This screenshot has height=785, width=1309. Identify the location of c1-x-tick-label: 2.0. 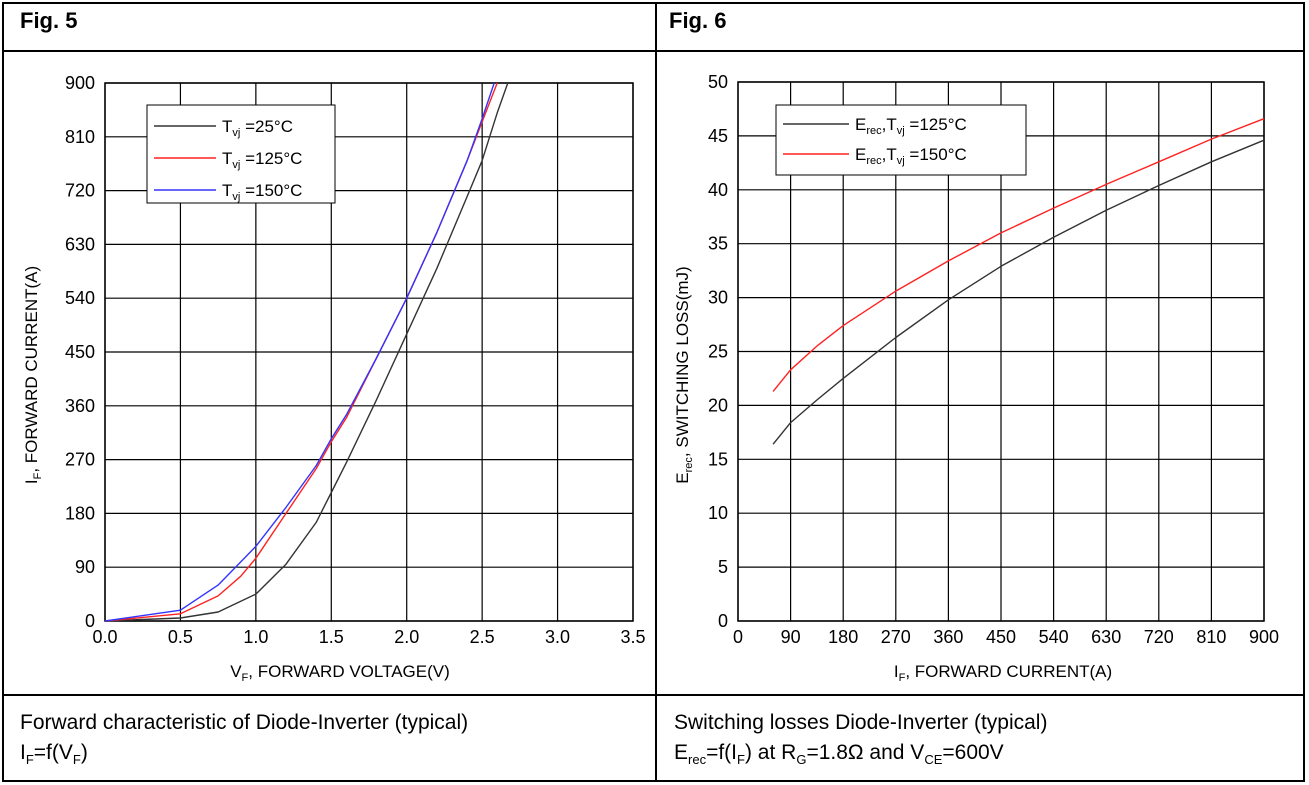
(406, 637).